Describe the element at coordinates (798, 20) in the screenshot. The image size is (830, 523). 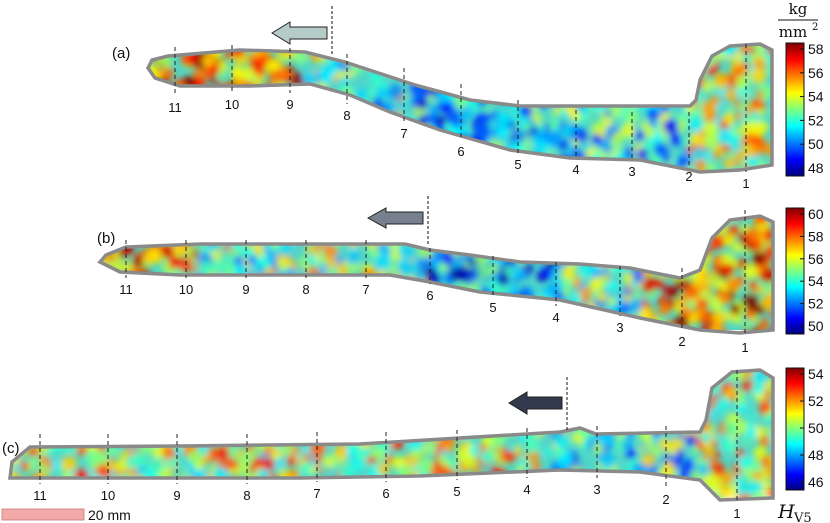
I see `unit-label: kg mm 2` at that location.